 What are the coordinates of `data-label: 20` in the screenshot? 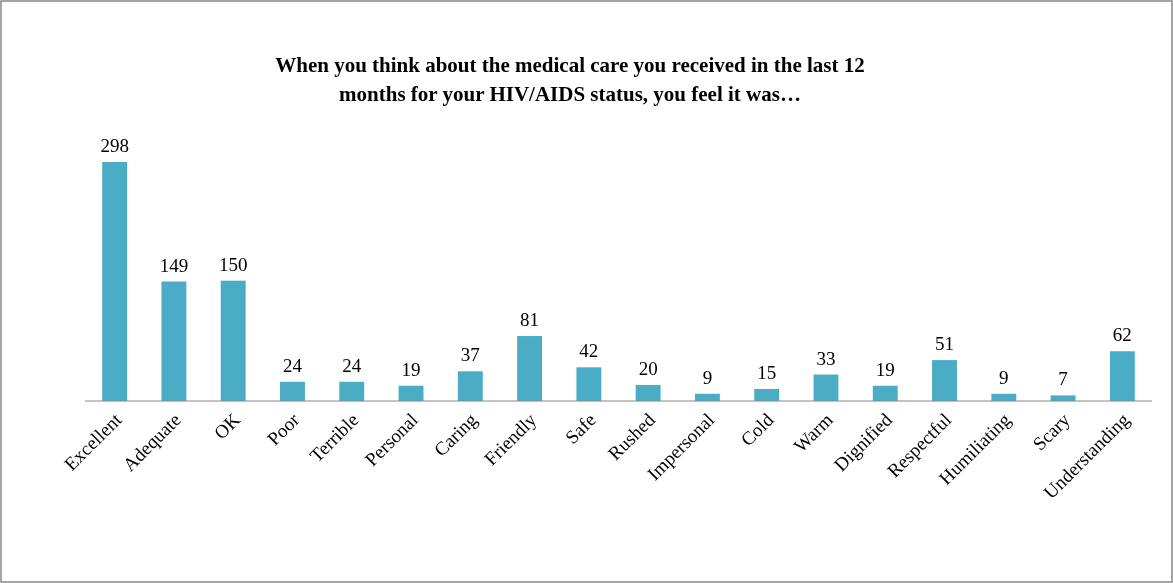 It's located at (648, 368).